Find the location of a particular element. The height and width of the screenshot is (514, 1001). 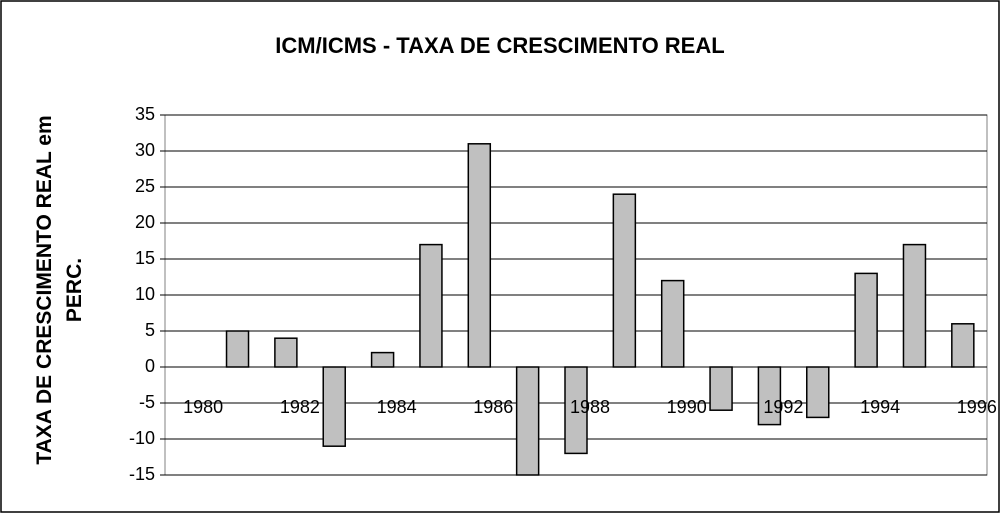

x-tick-label: 1992 is located at coordinates (783, 407).